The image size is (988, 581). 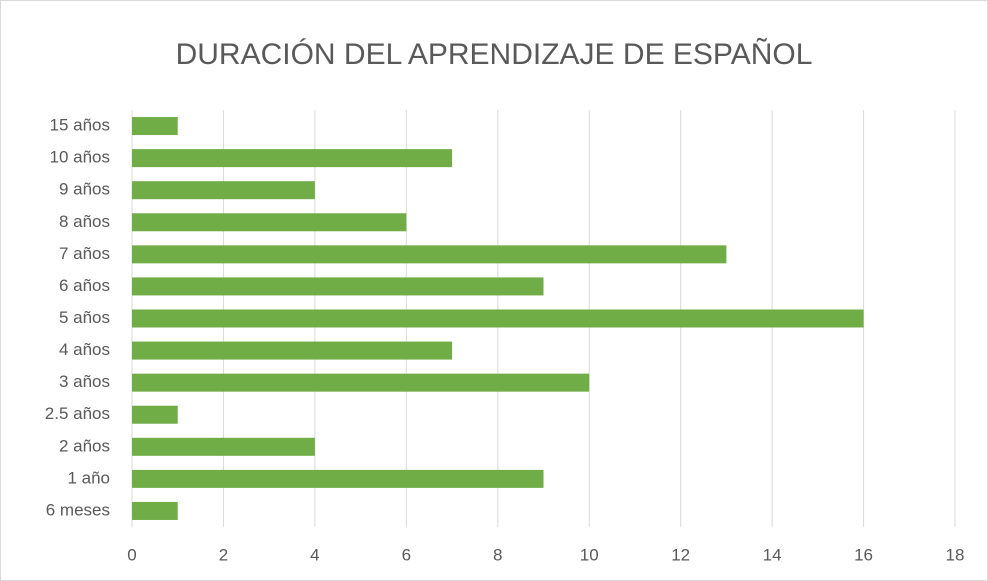 I want to click on chart-title: DURACIÓN DEL APRENDIZAJE DE ESPAÑOL, so click(x=494, y=54).